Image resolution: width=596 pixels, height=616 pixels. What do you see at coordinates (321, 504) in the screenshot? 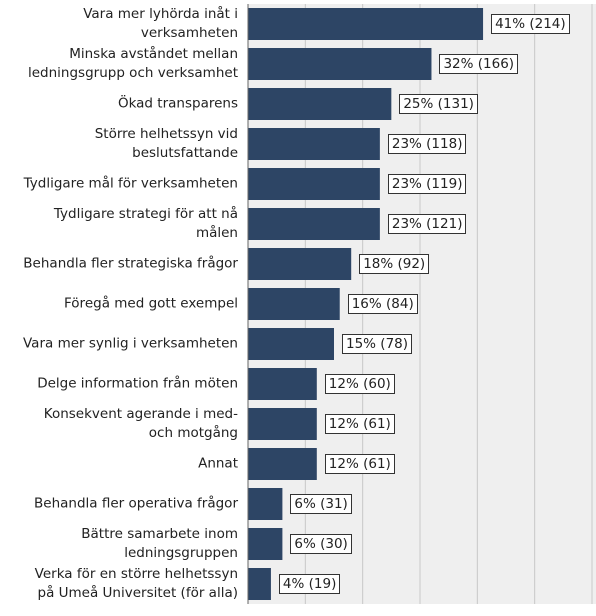
I see `value-label: 6% (31)` at bounding box center [321, 504].